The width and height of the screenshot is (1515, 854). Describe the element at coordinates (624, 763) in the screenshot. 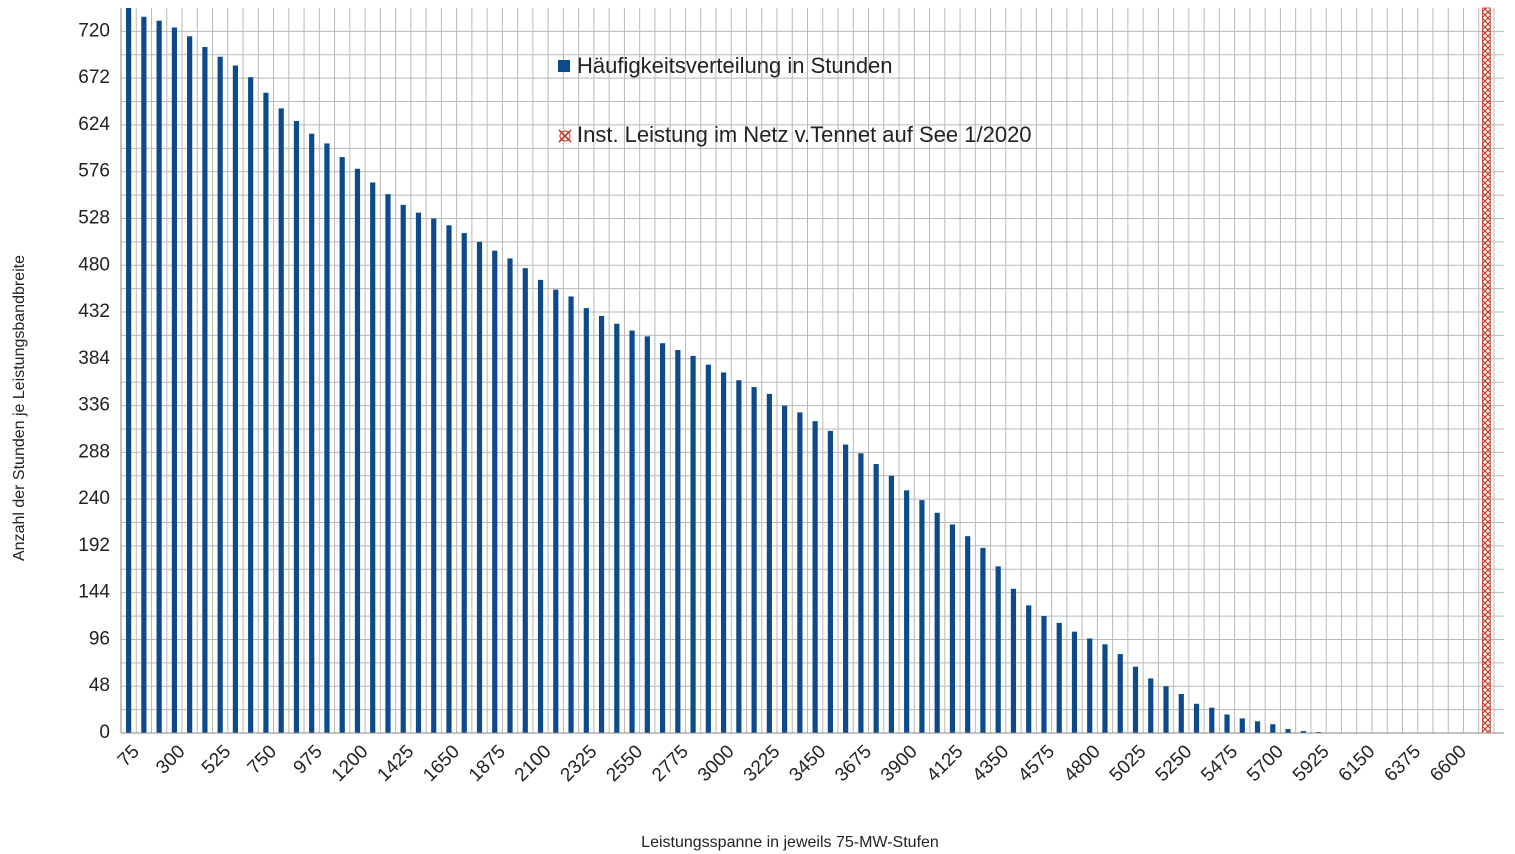

I see `x-tick-label: 2550` at that location.